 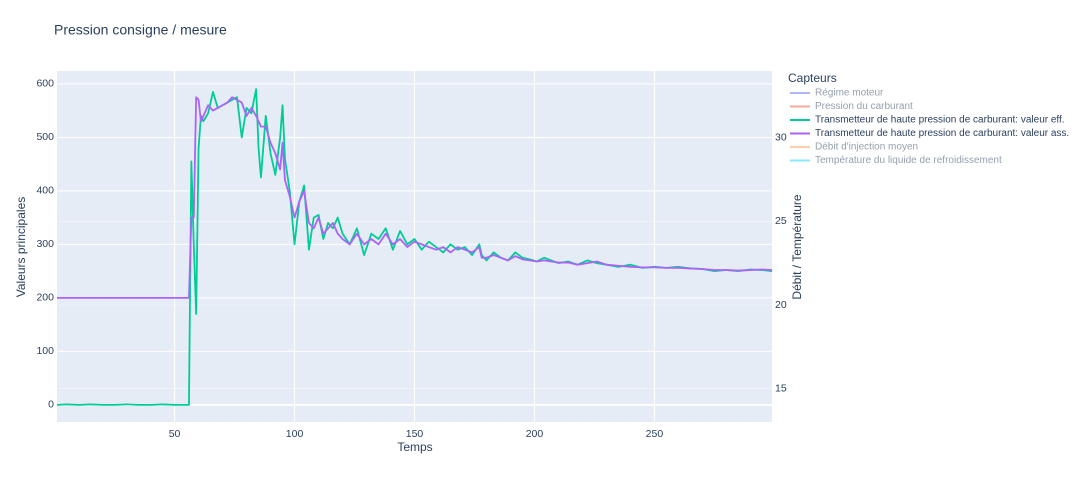 I want to click on legend-label: Débit d'injection moyen, so click(x=866, y=147).